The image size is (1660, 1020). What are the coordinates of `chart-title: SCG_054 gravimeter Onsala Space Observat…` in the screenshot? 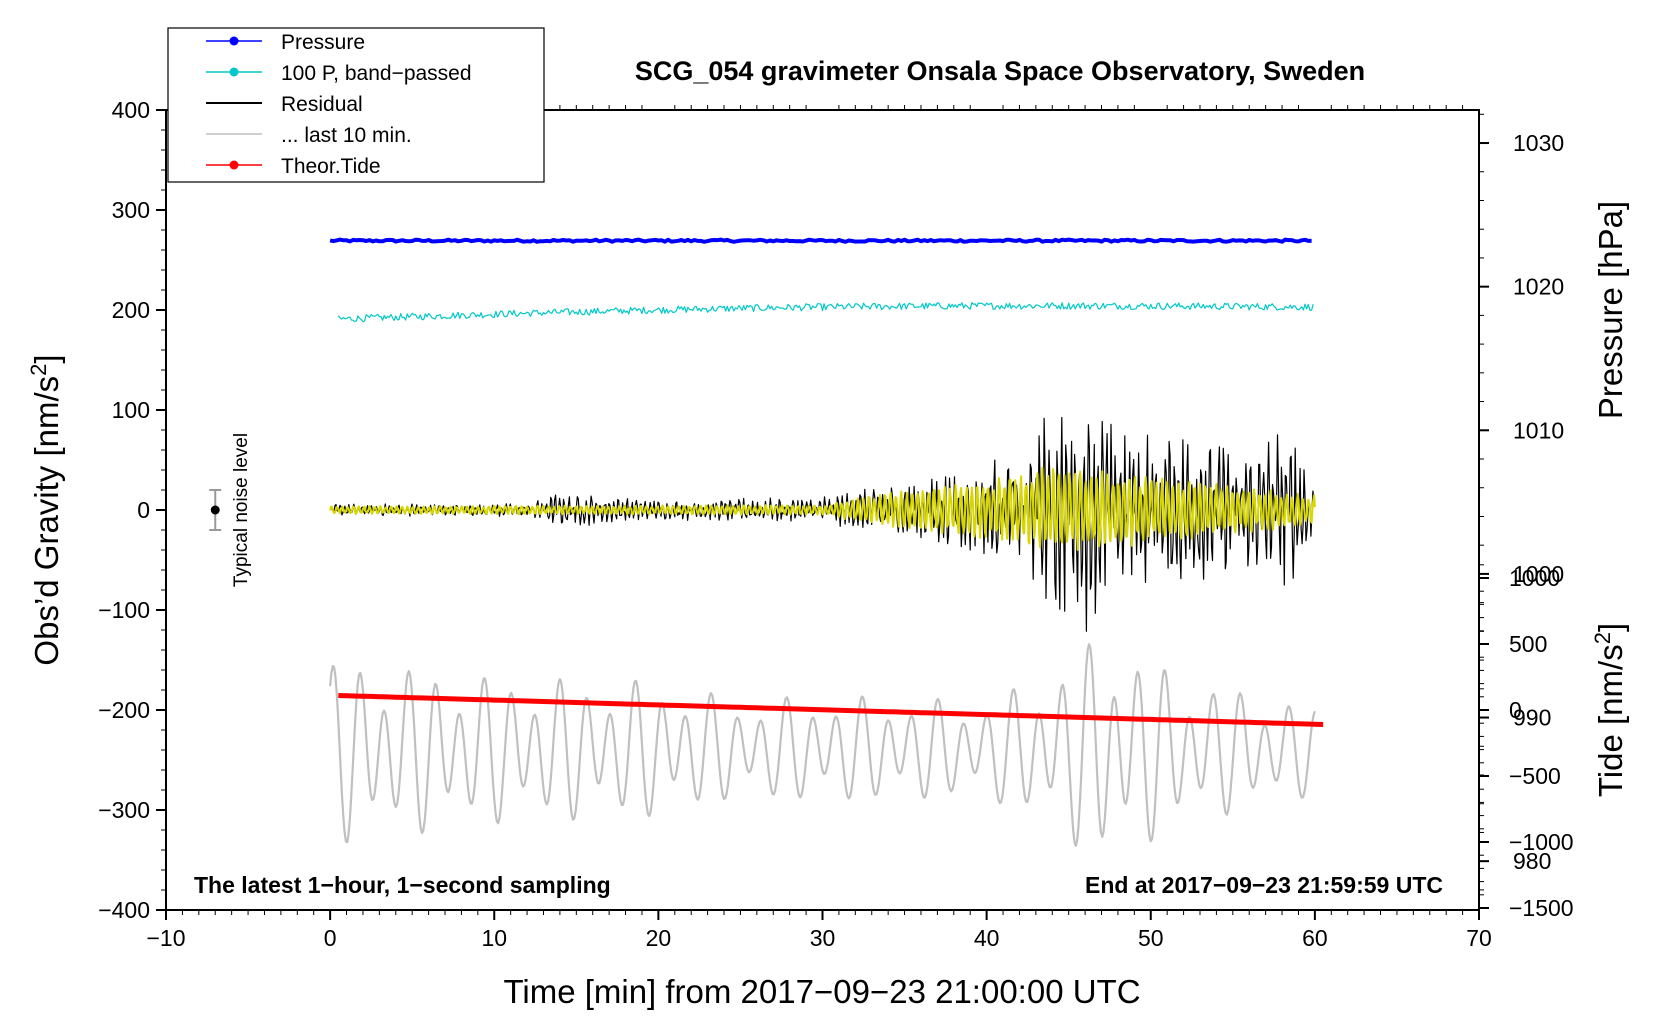 It's located at (1000, 71).